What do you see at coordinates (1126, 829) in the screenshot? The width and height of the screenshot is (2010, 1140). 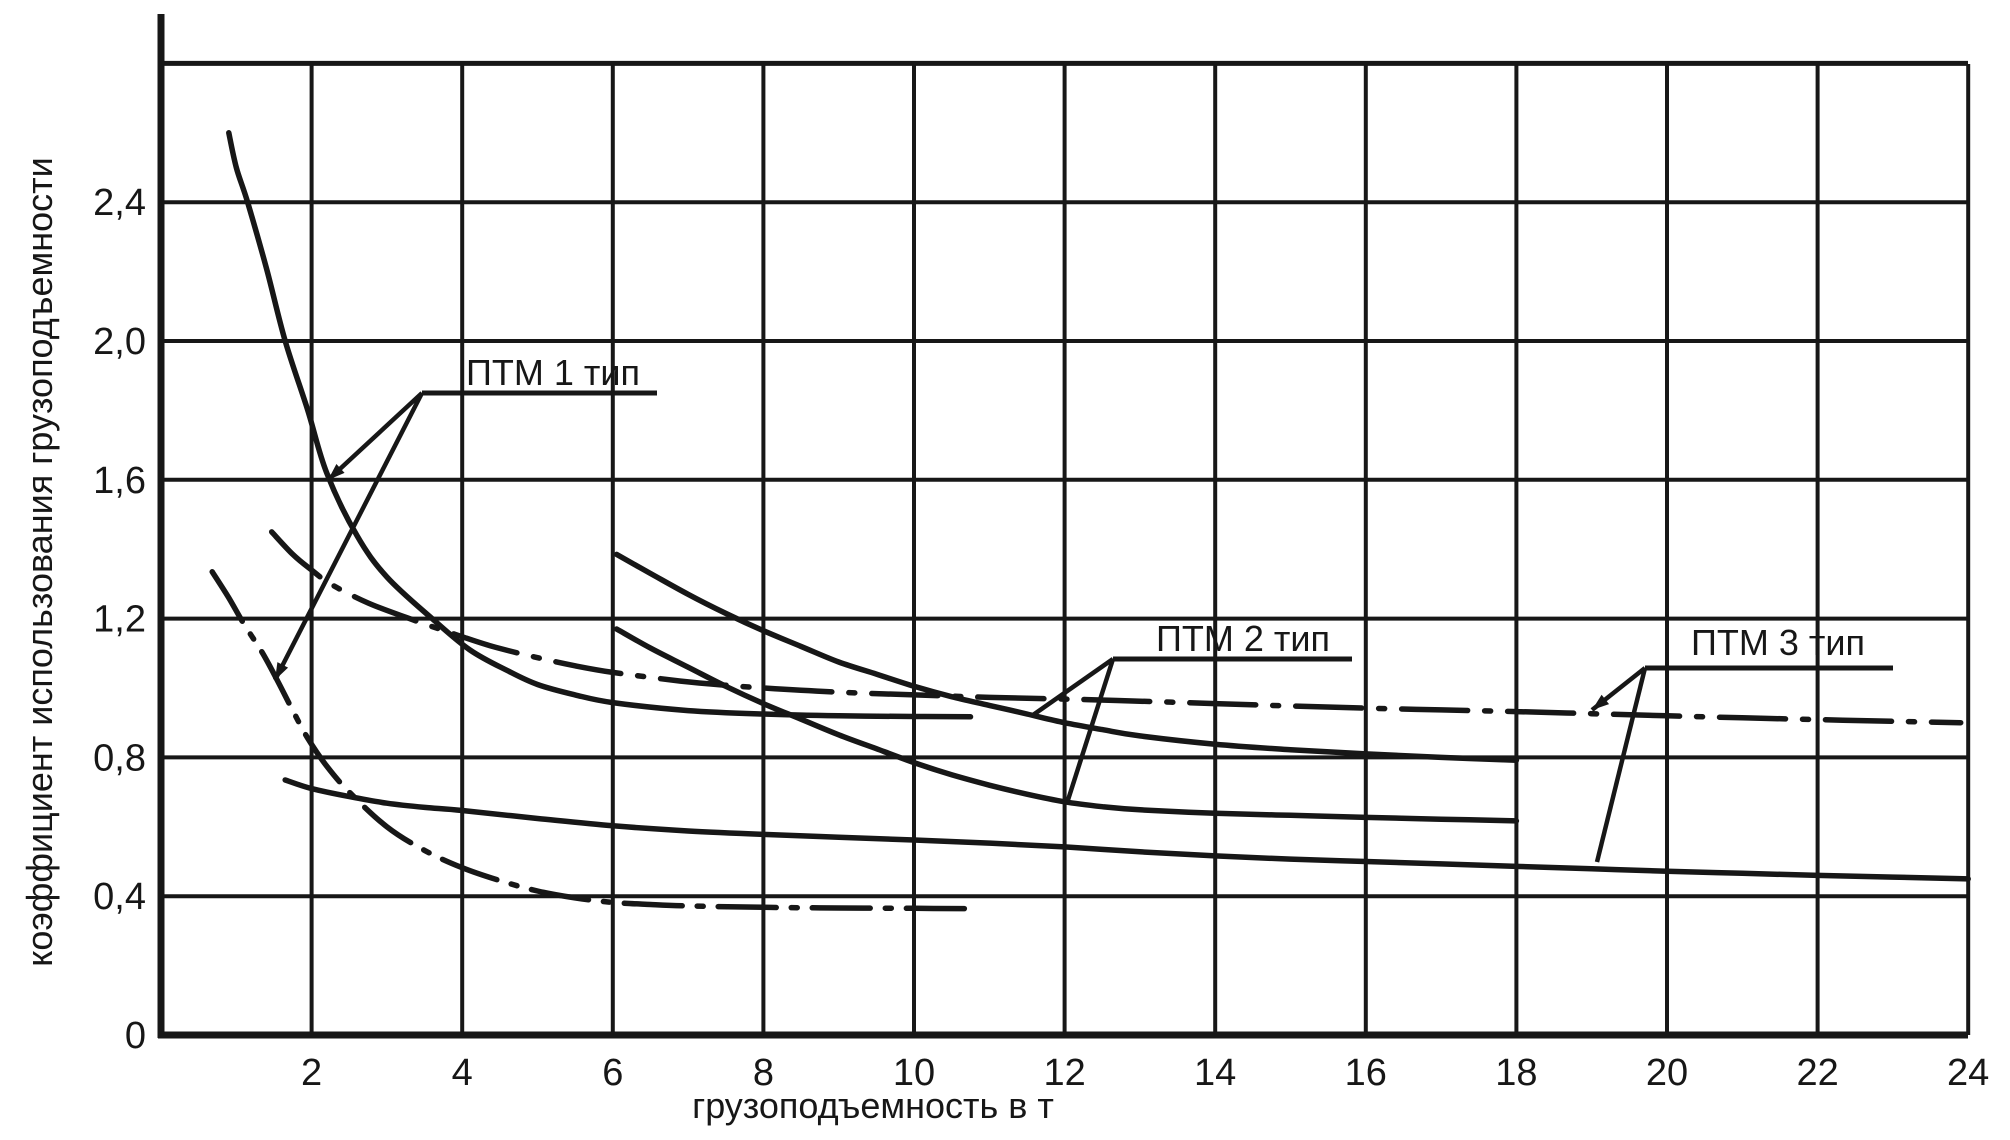 I see `ptm3-curve-solid` at bounding box center [1126, 829].